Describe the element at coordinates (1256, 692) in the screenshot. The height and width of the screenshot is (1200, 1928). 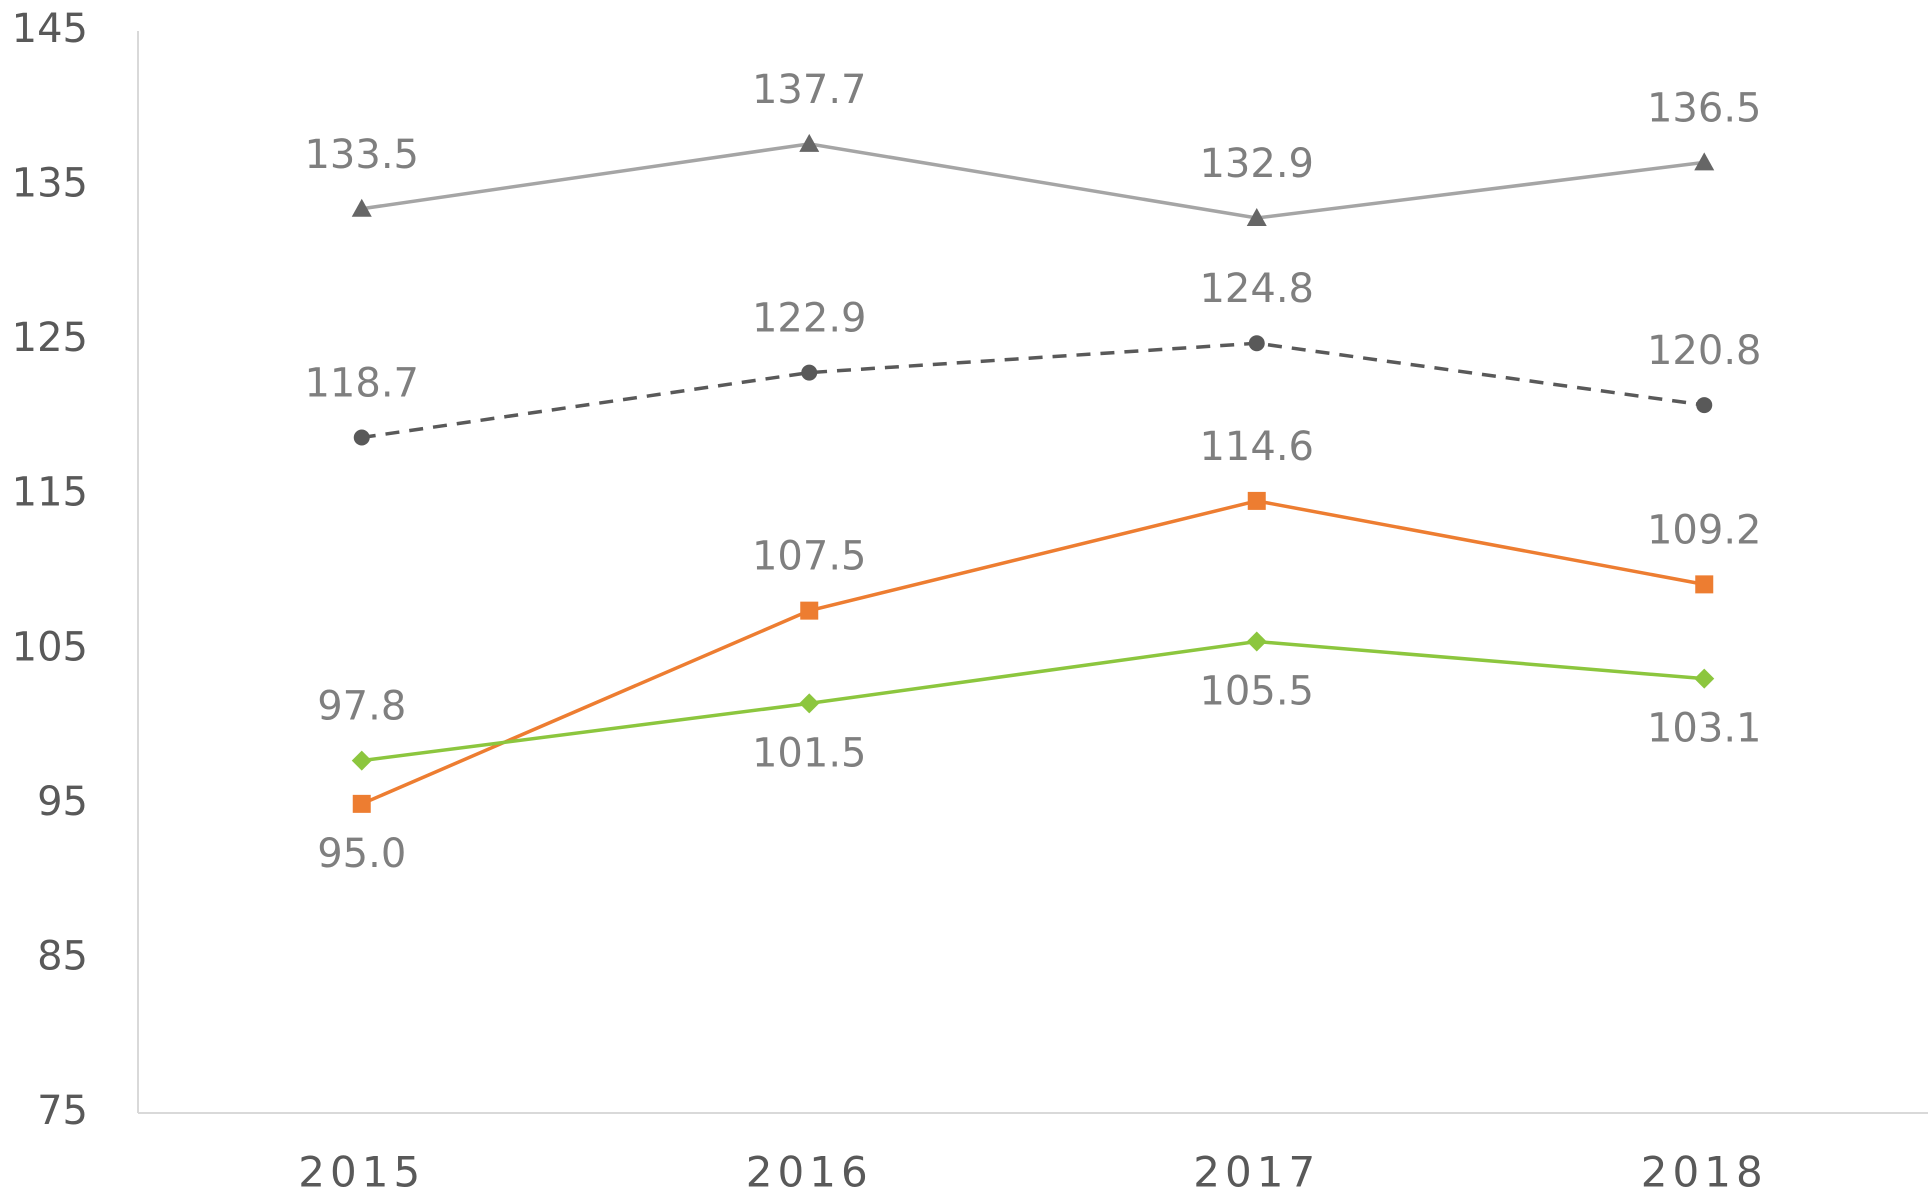
I see `data-label: 105.5` at that location.